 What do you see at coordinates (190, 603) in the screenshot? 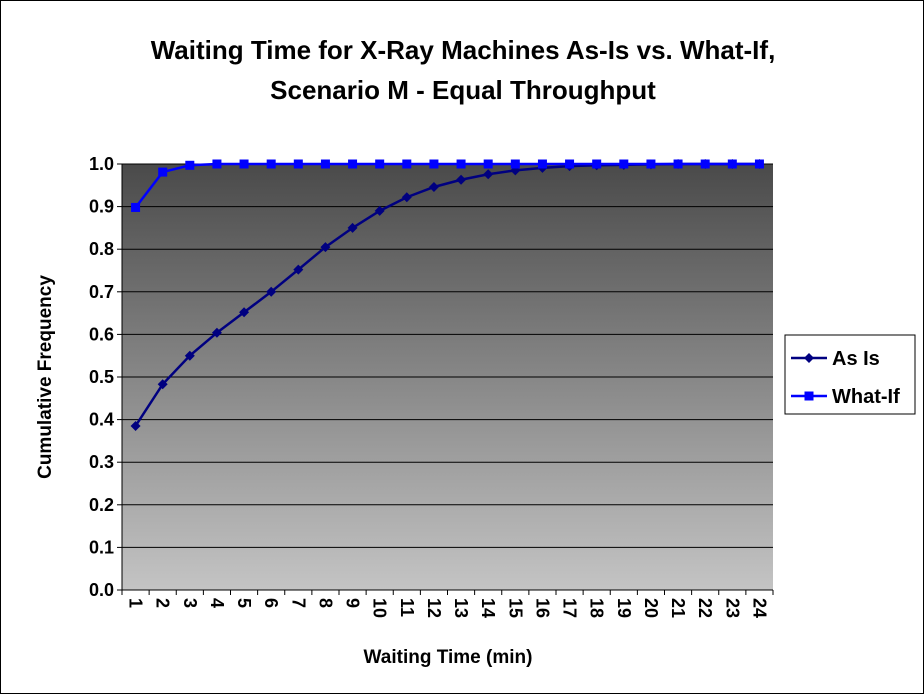
I see `x-tick-label: 3` at bounding box center [190, 603].